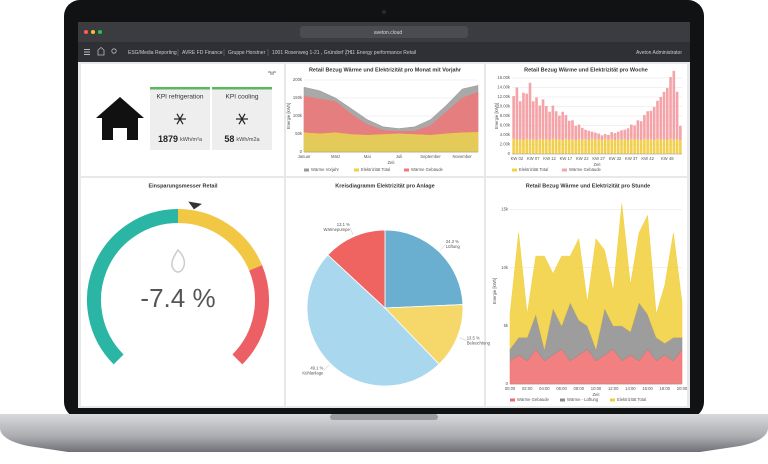 Image resolution: width=768 pixels, height=464 pixels. I want to click on menu-icon, so click(87, 49).